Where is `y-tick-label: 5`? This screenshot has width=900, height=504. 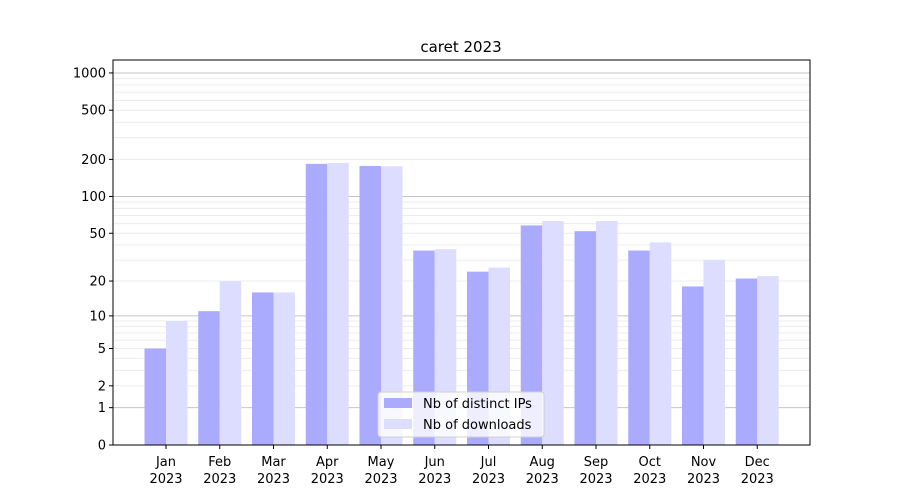
y-tick-label: 5 is located at coordinates (102, 349).